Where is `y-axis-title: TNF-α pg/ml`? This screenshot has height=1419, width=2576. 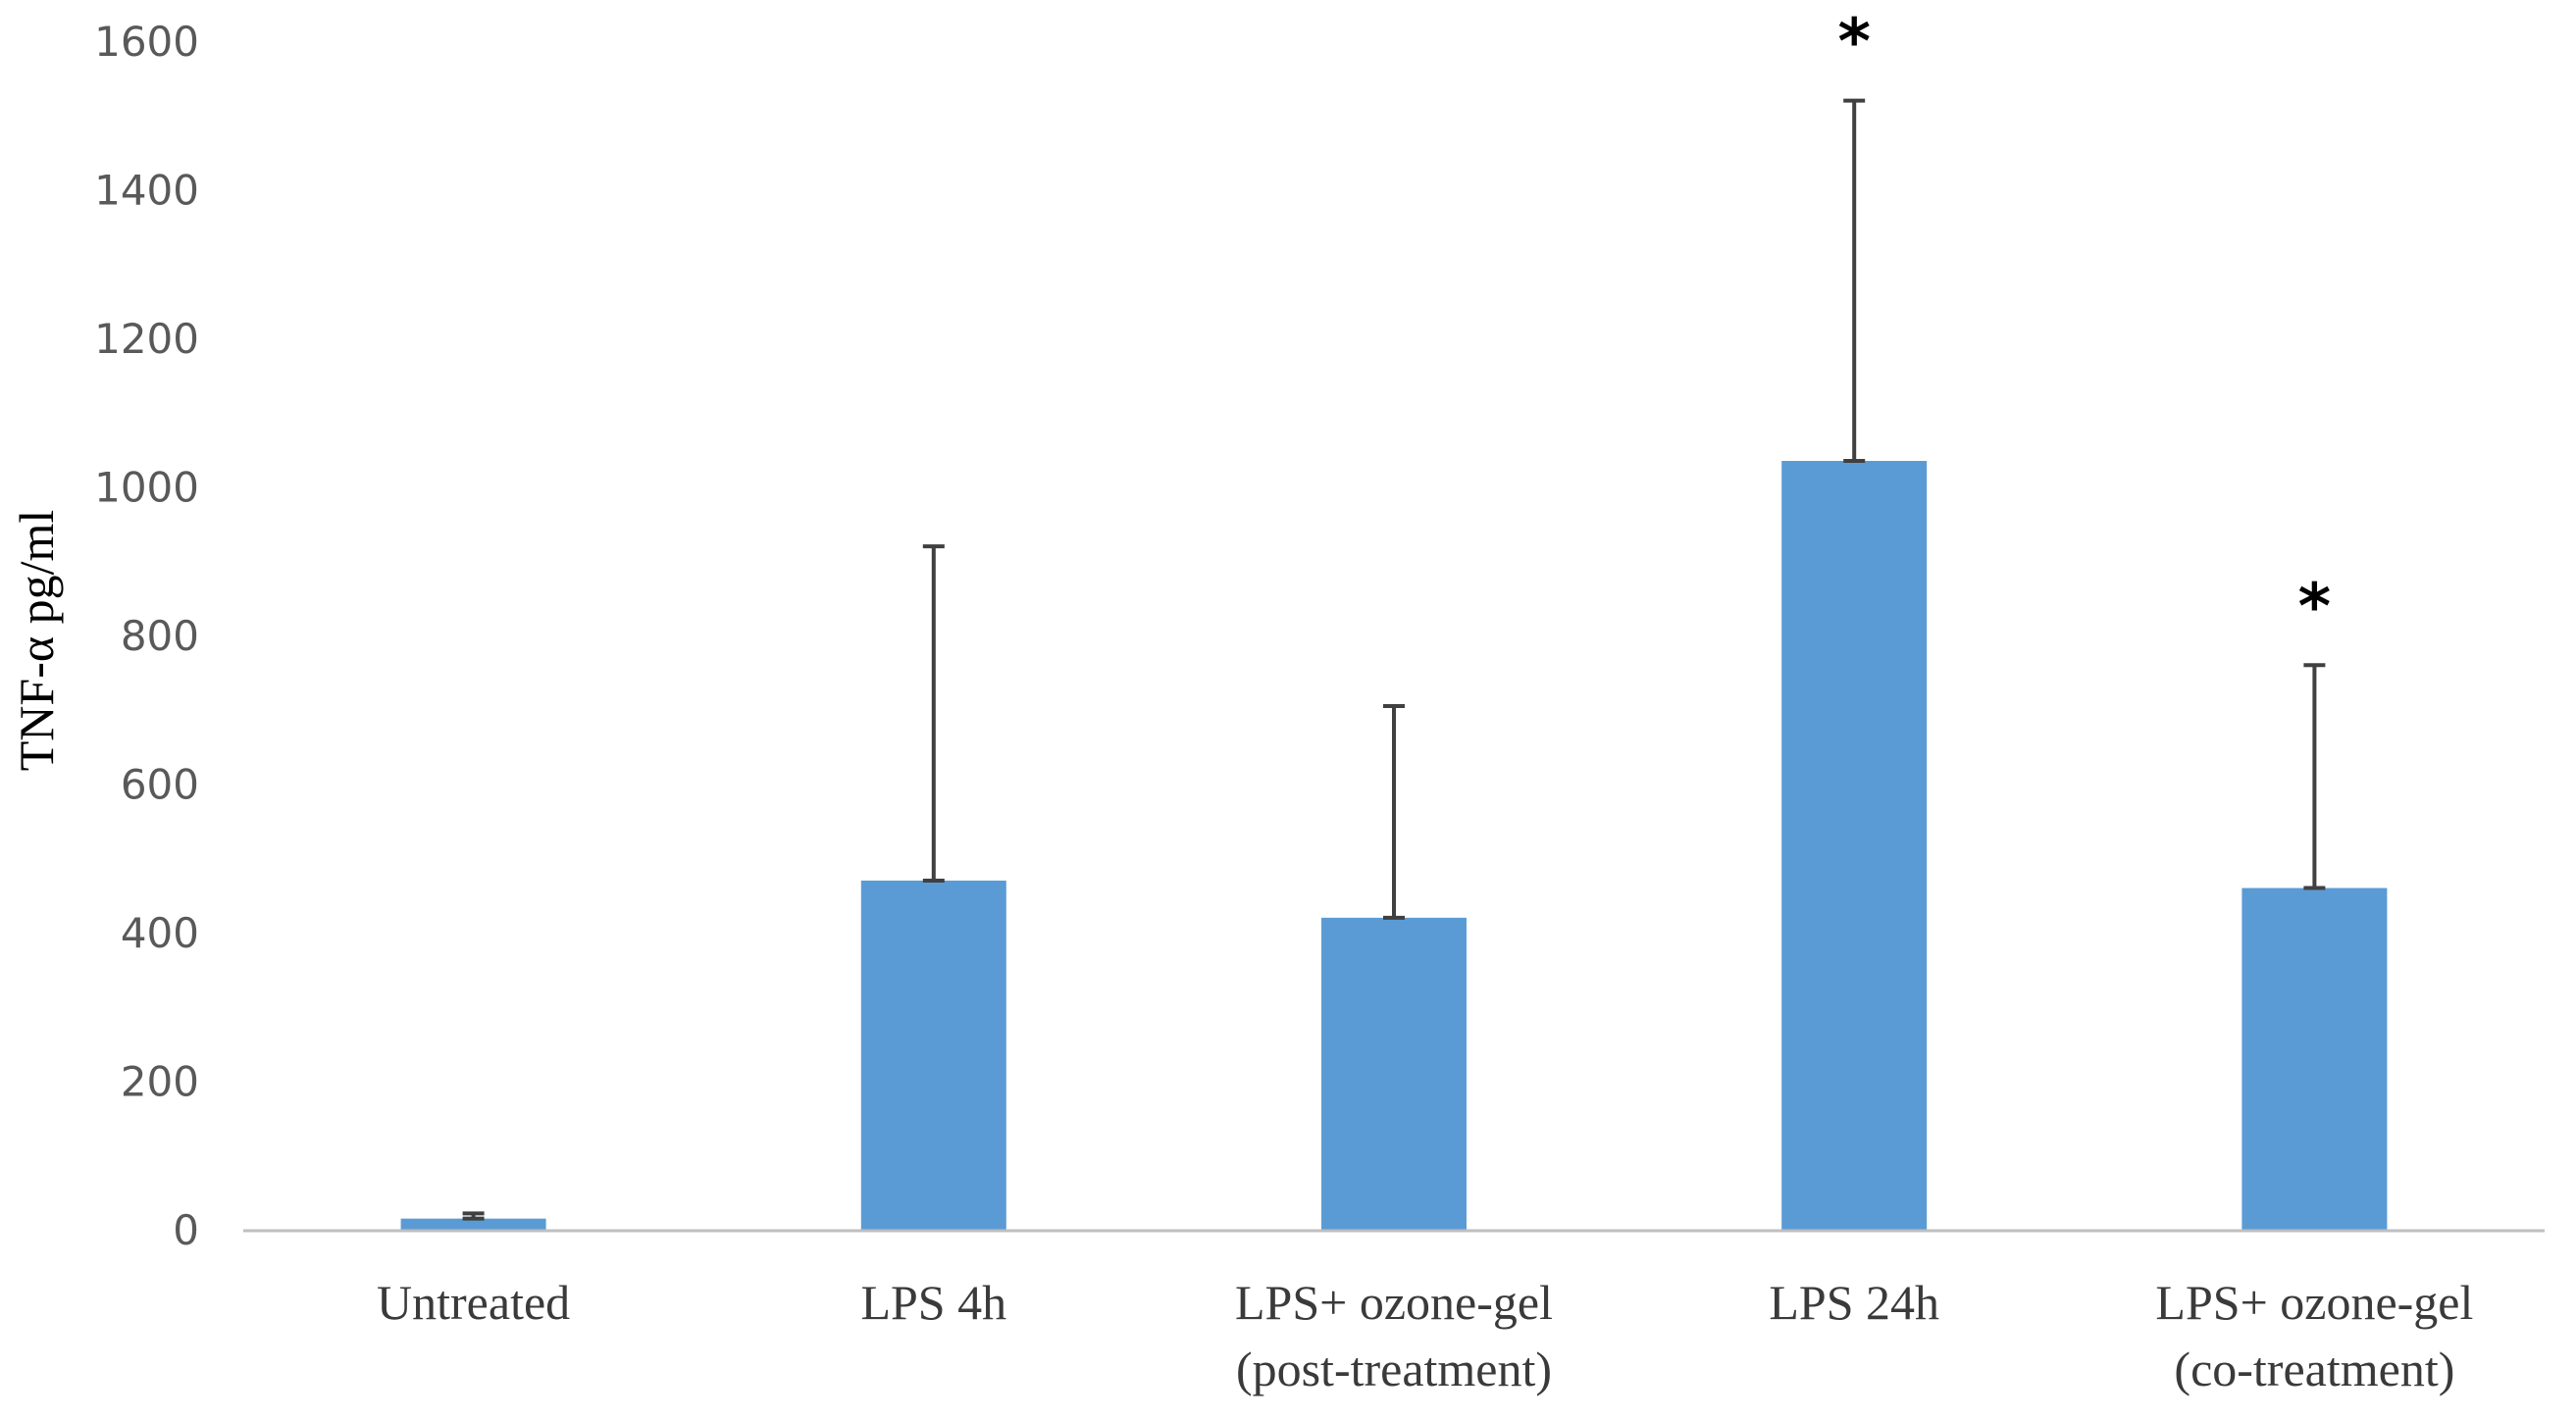 y-axis-title: TNF-α pg/ml is located at coordinates (36, 640).